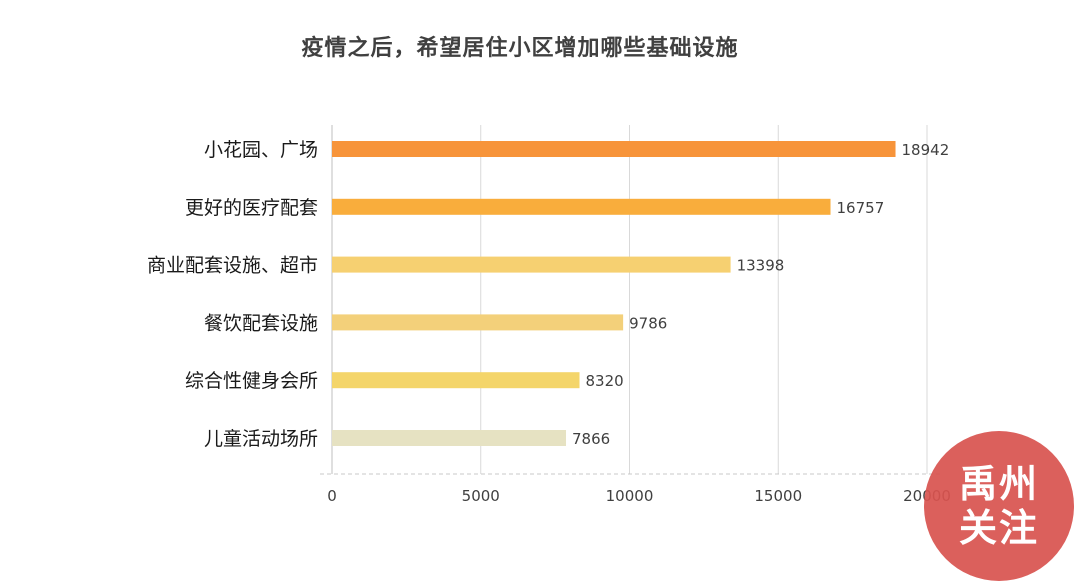  Describe the element at coordinates (481, 496) in the screenshot. I see `x-tick-label: 5000` at that location.